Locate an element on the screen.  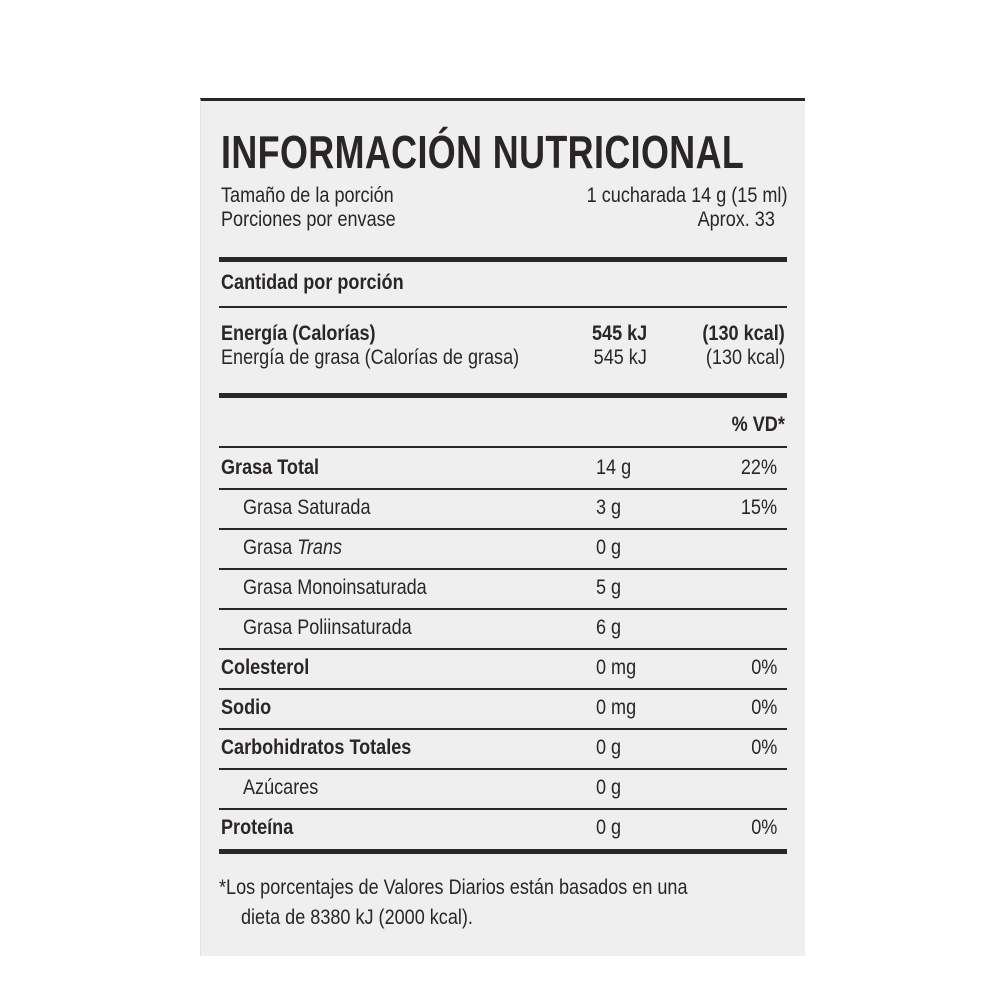
nutrient-amount: 14 g is located at coordinates (614, 467).